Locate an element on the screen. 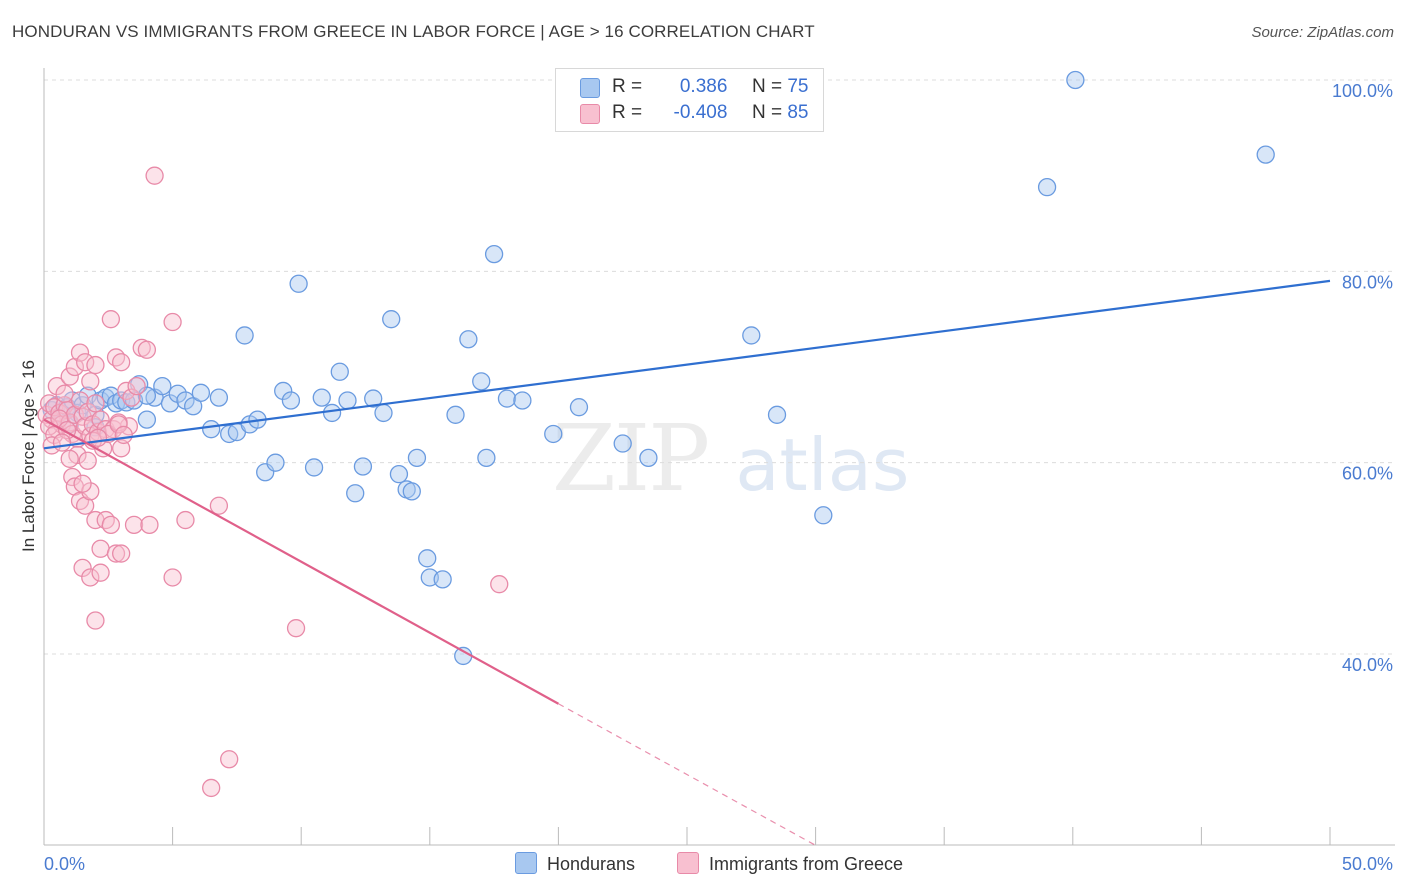 This screenshot has width=1406, height=892. source-credit: Source: ZipAtlas.com is located at coordinates (1322, 32).